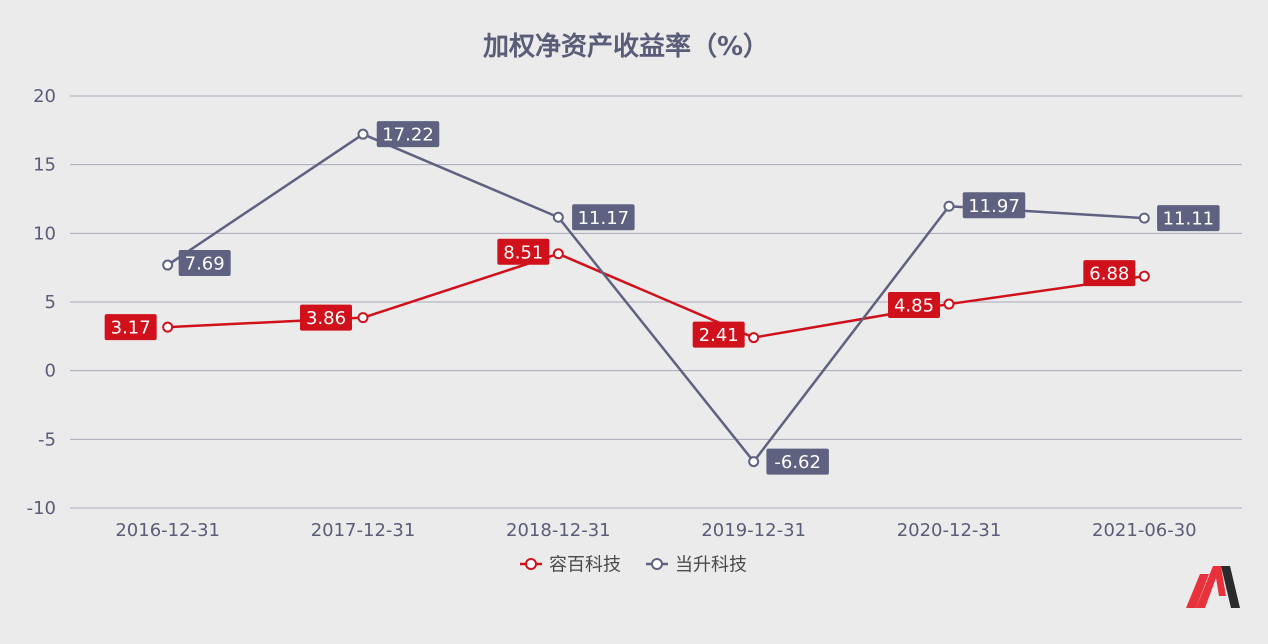 The width and height of the screenshot is (1268, 644). I want to click on data-label: 3.86, so click(326, 318).